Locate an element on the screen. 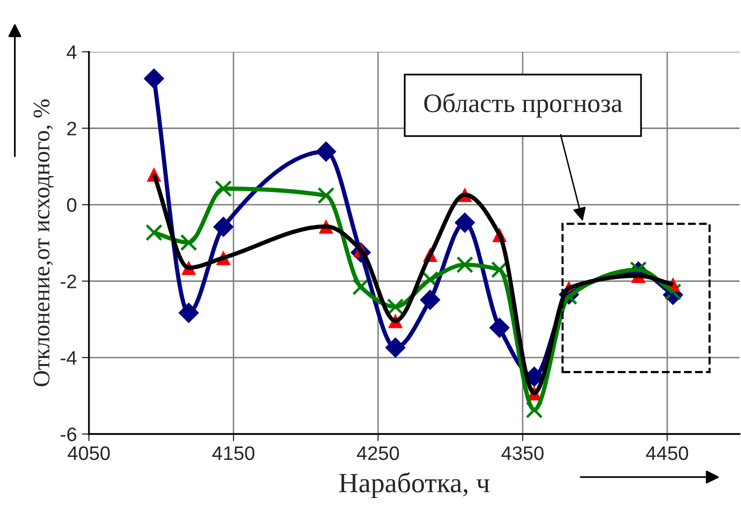 Image resolution: width=741 pixels, height=513 pixels. y-tick-label: -2 is located at coordinates (68, 281).